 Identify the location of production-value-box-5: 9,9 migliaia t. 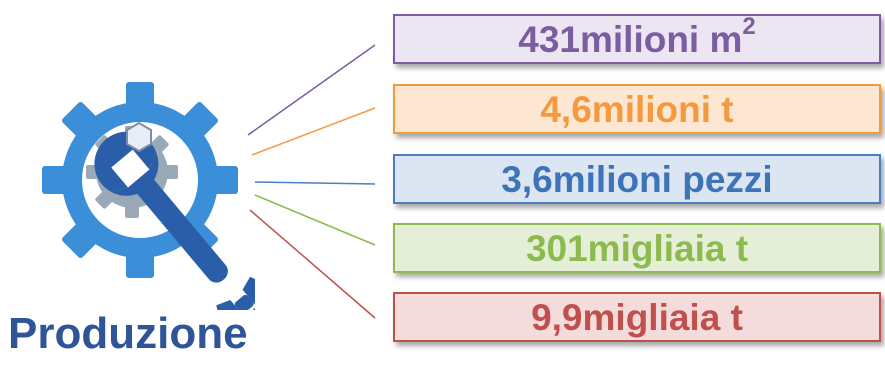
(637, 317).